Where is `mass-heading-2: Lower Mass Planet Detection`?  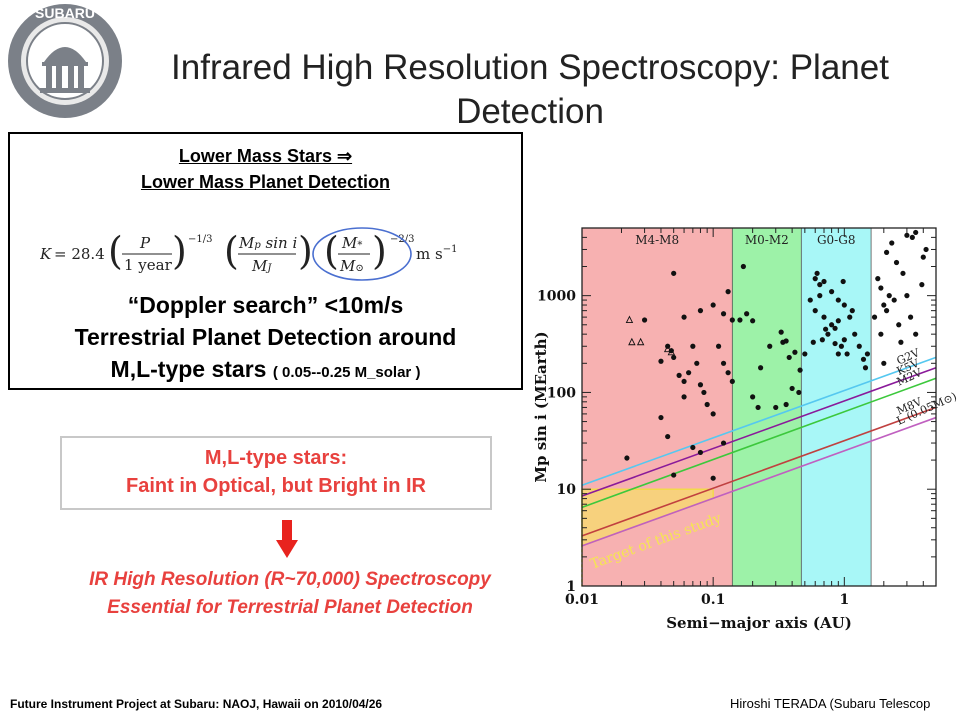 mass-heading-2: Lower Mass Planet Detection is located at coordinates (265, 182).